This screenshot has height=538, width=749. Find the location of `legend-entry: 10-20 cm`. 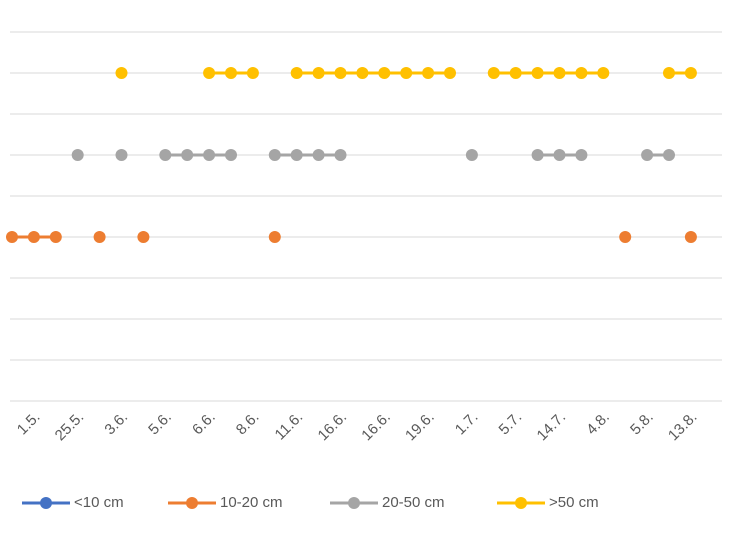

legend-entry: 10-20 cm is located at coordinates (225, 502).